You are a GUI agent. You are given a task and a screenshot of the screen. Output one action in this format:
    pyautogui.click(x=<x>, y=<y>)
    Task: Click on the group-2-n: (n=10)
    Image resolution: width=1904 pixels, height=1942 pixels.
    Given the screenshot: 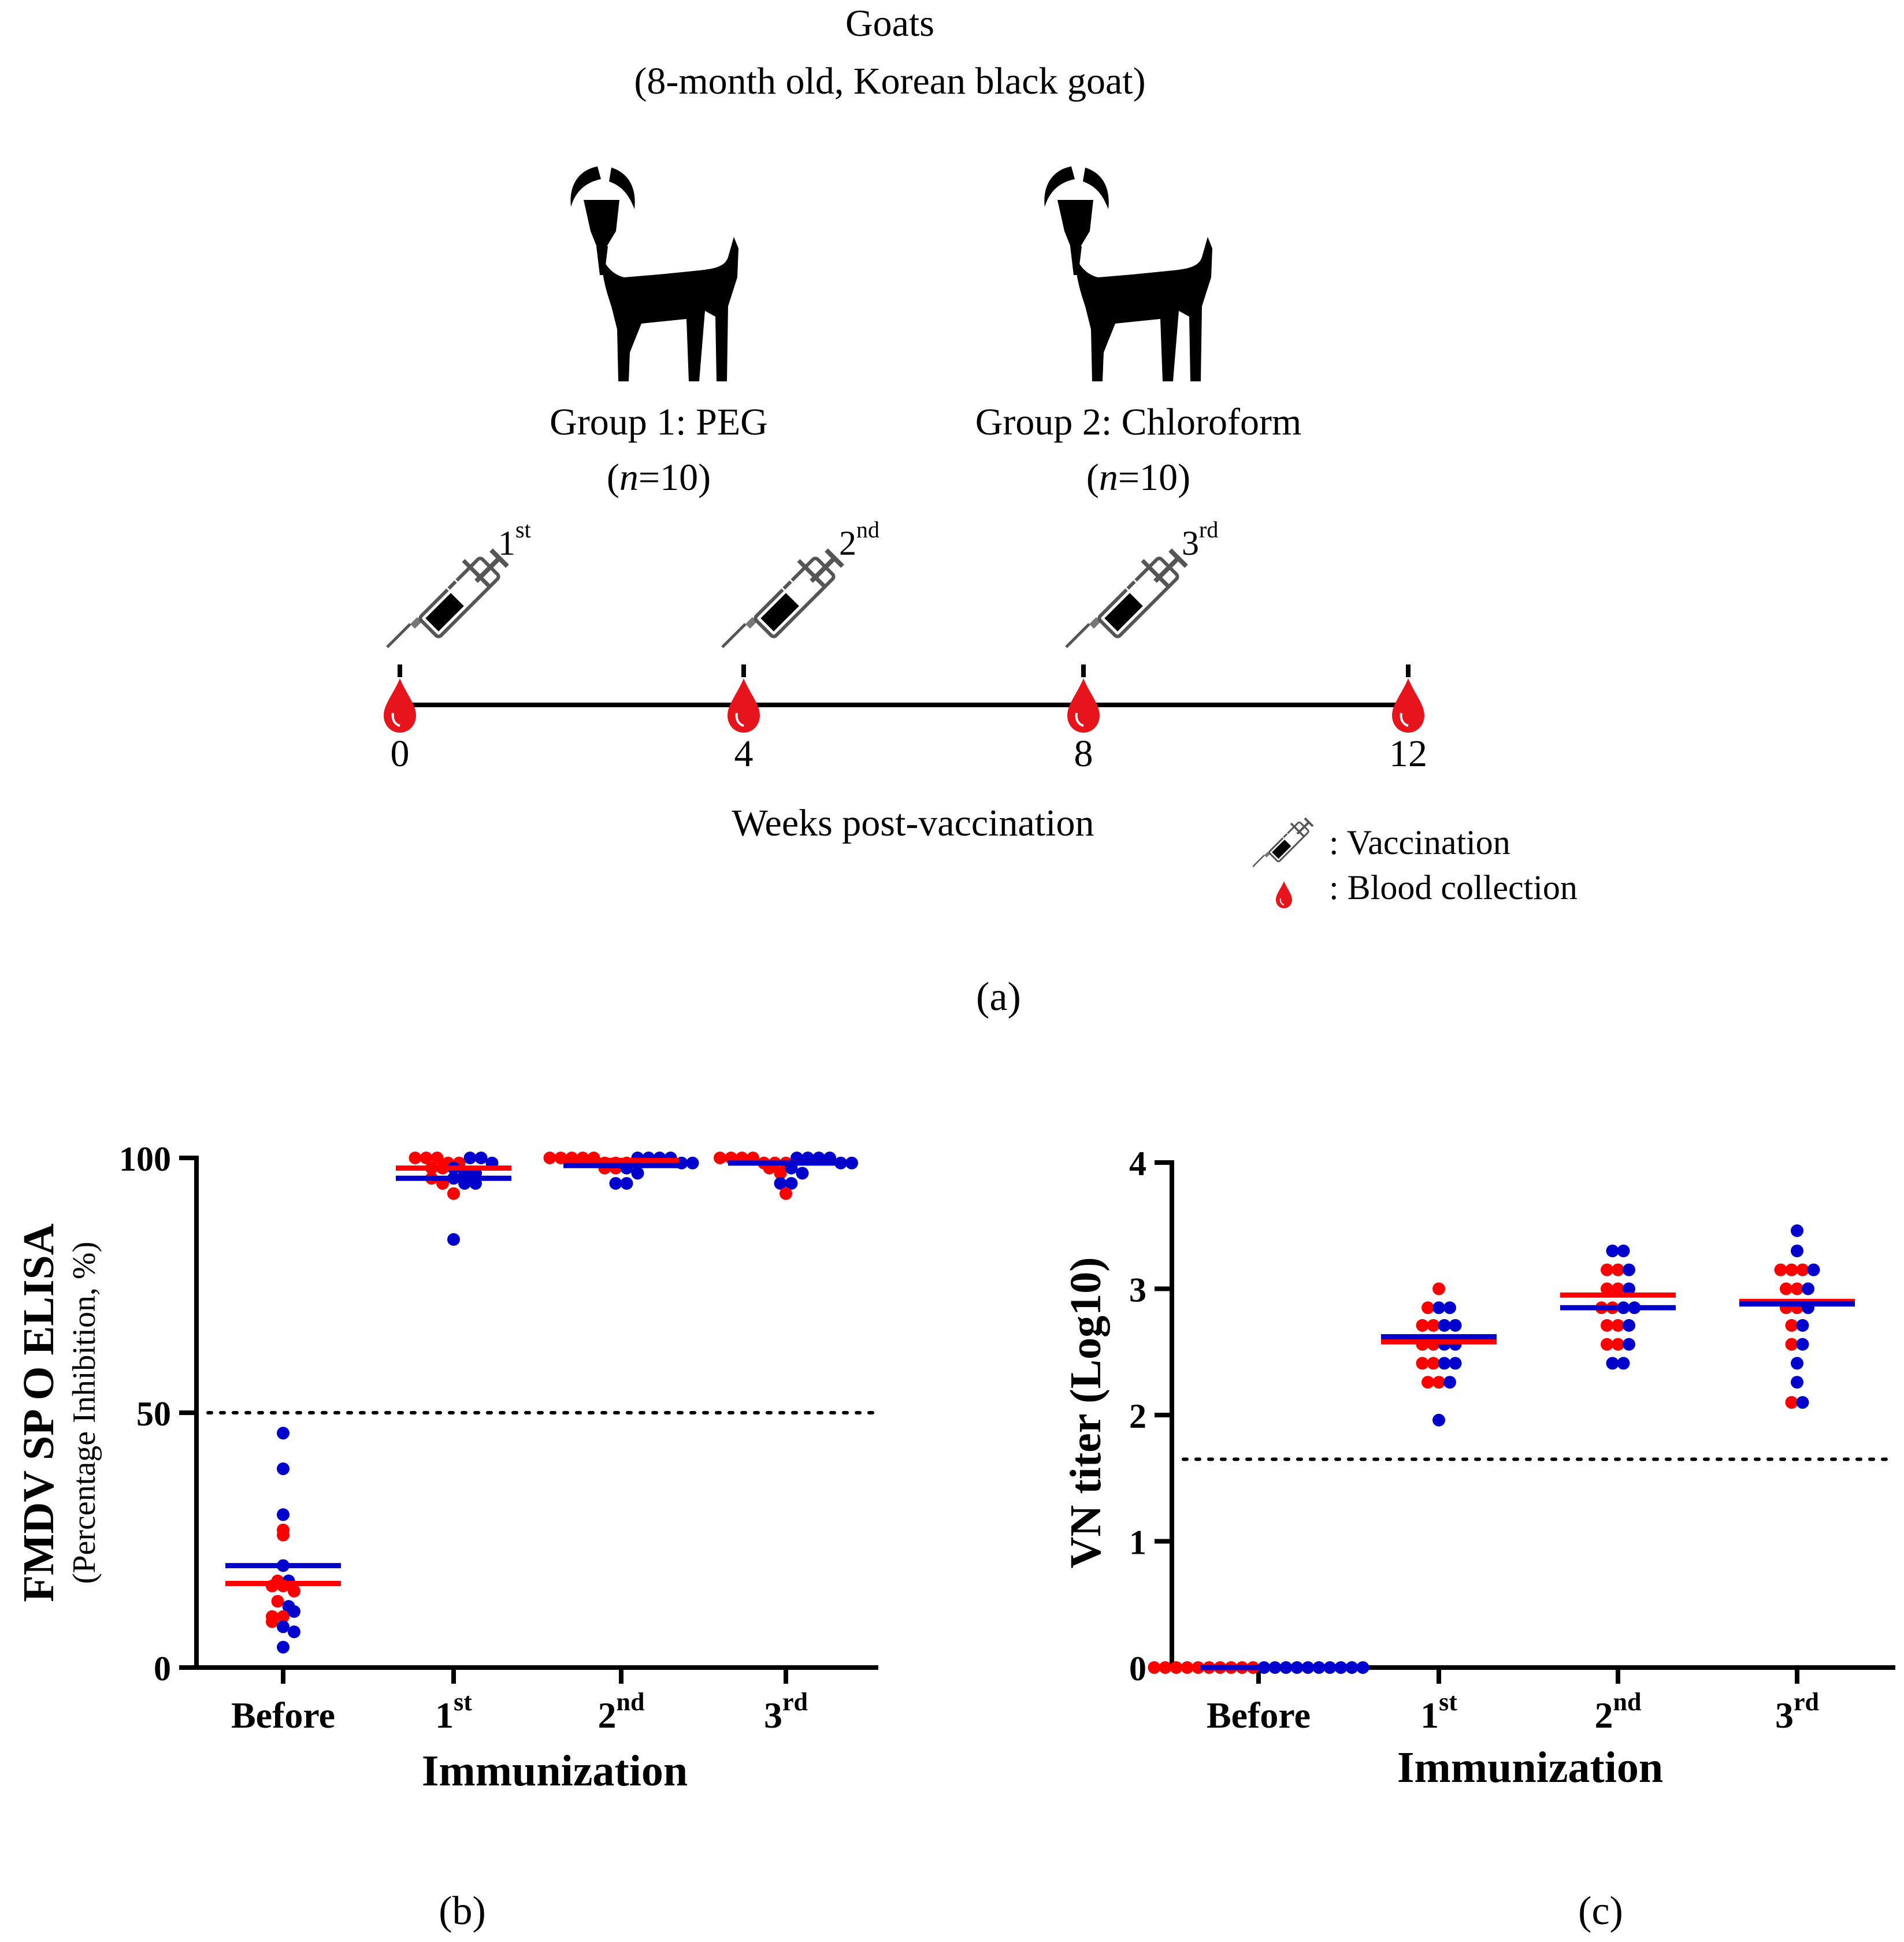 What is the action you would take?
    pyautogui.click(x=1138, y=477)
    